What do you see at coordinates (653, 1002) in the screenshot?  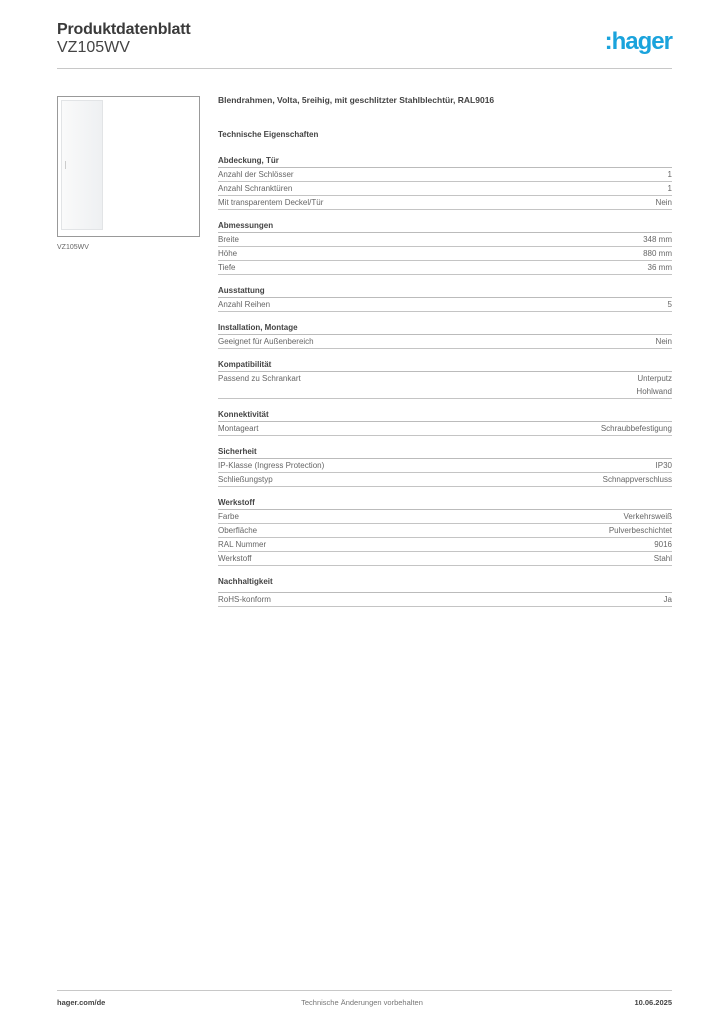 I see `footer-date: 10.06.2025` at bounding box center [653, 1002].